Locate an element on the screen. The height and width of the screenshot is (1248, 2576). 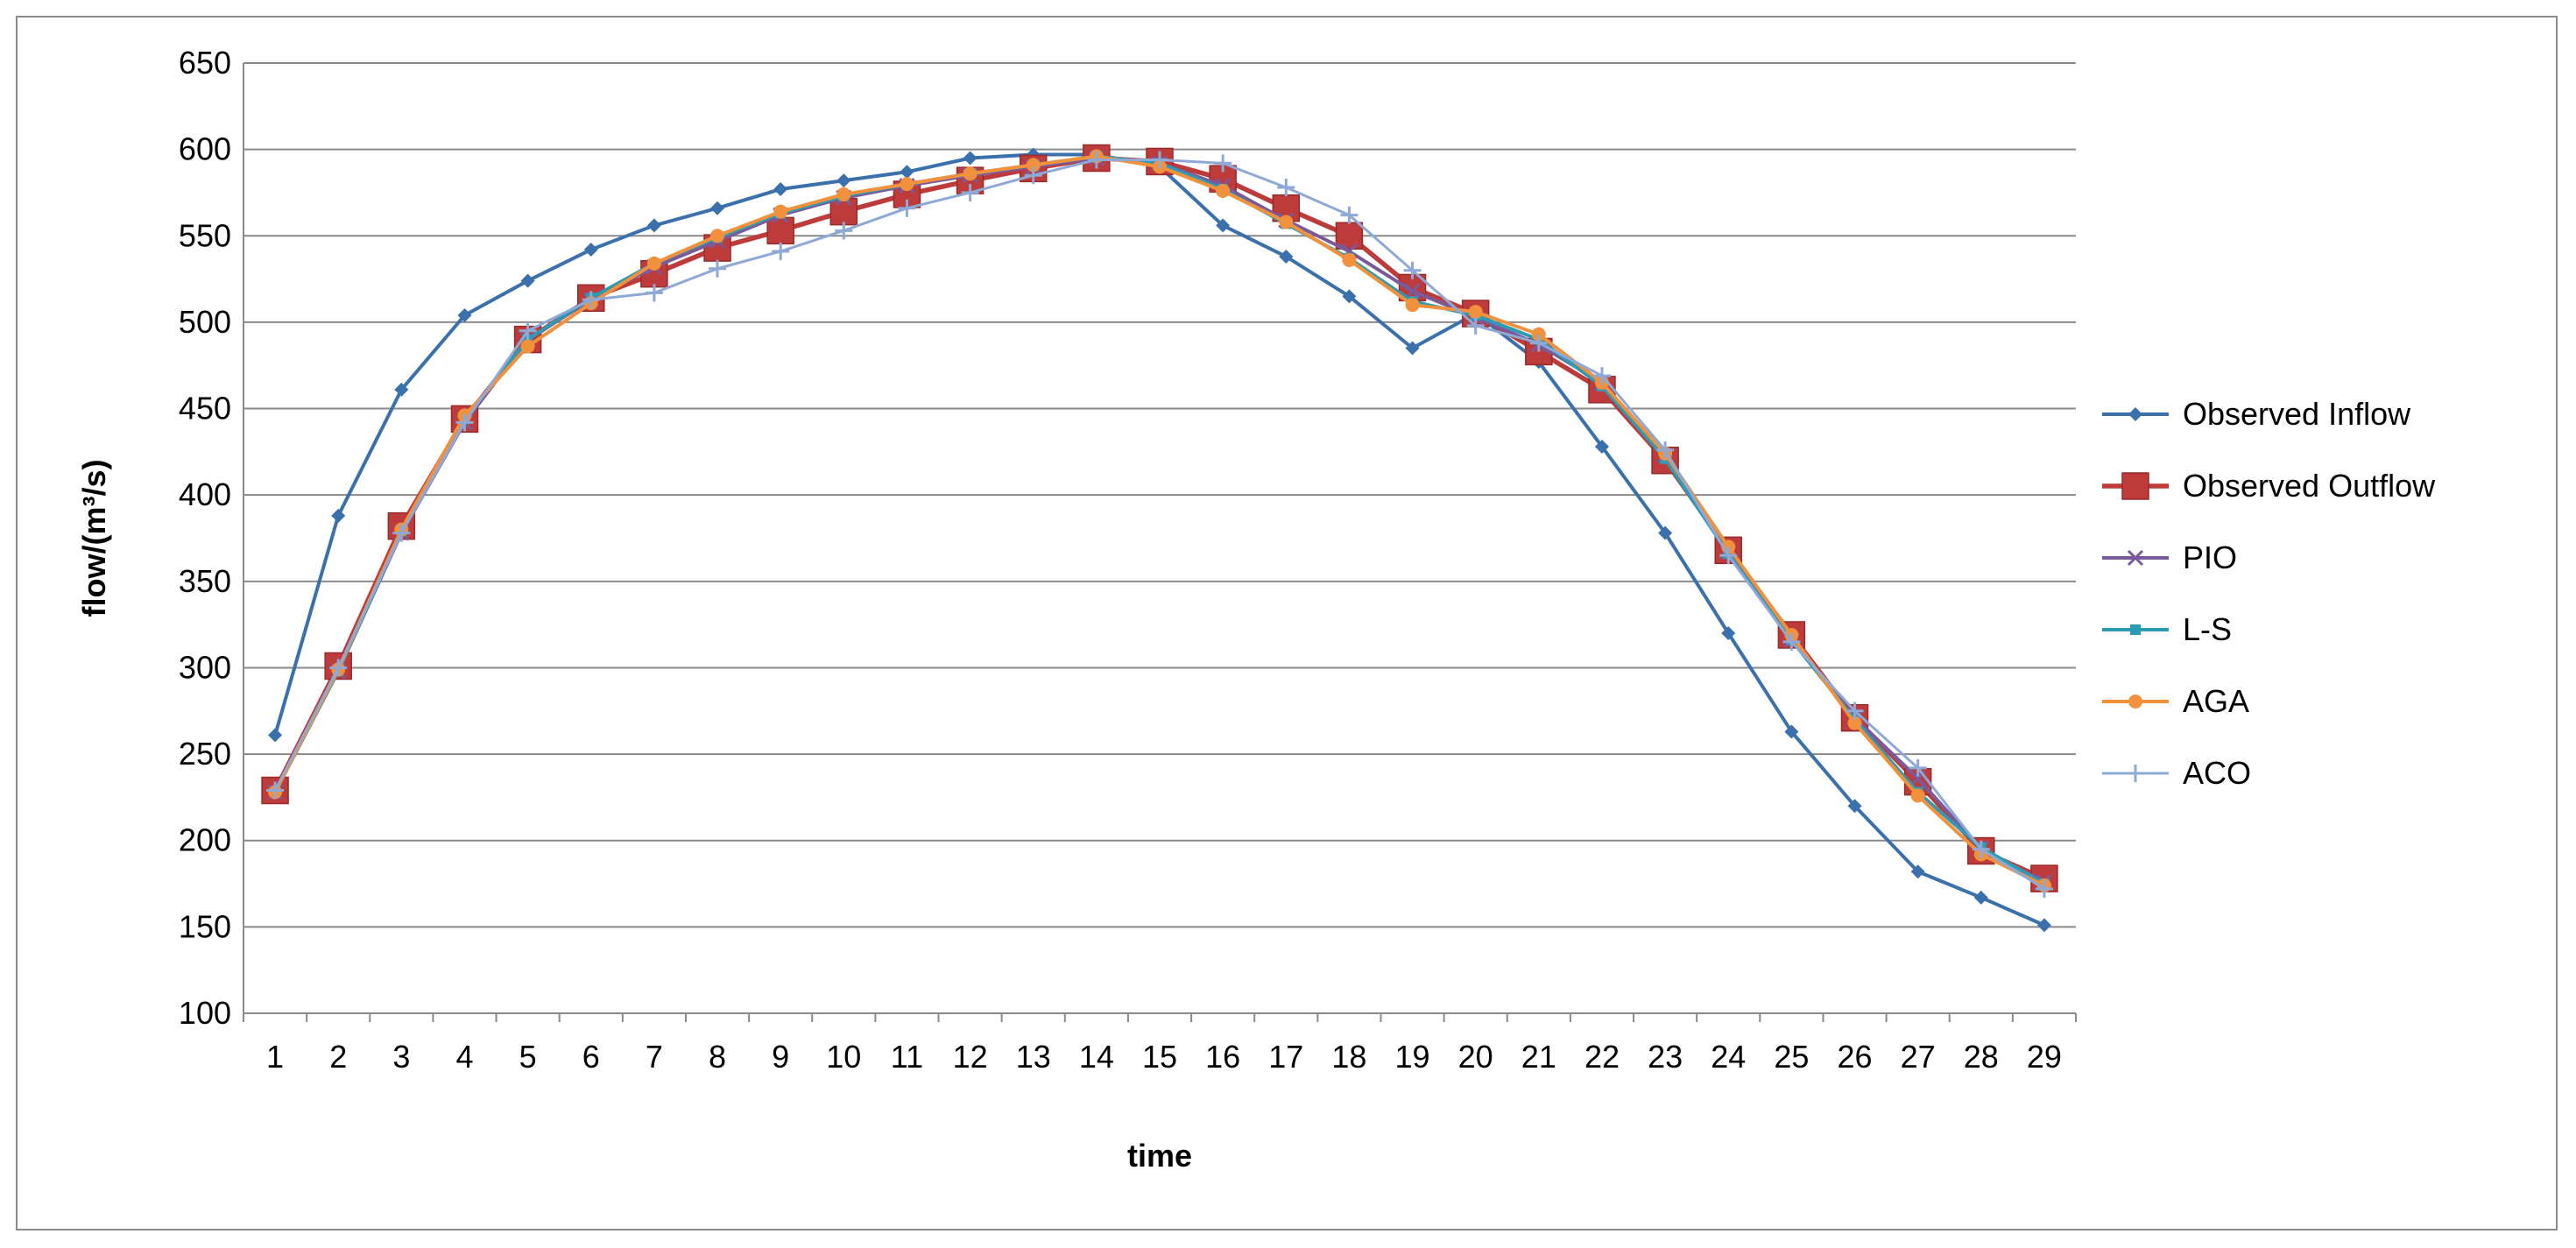
x-tick-label-1: 1 is located at coordinates (275, 1057).